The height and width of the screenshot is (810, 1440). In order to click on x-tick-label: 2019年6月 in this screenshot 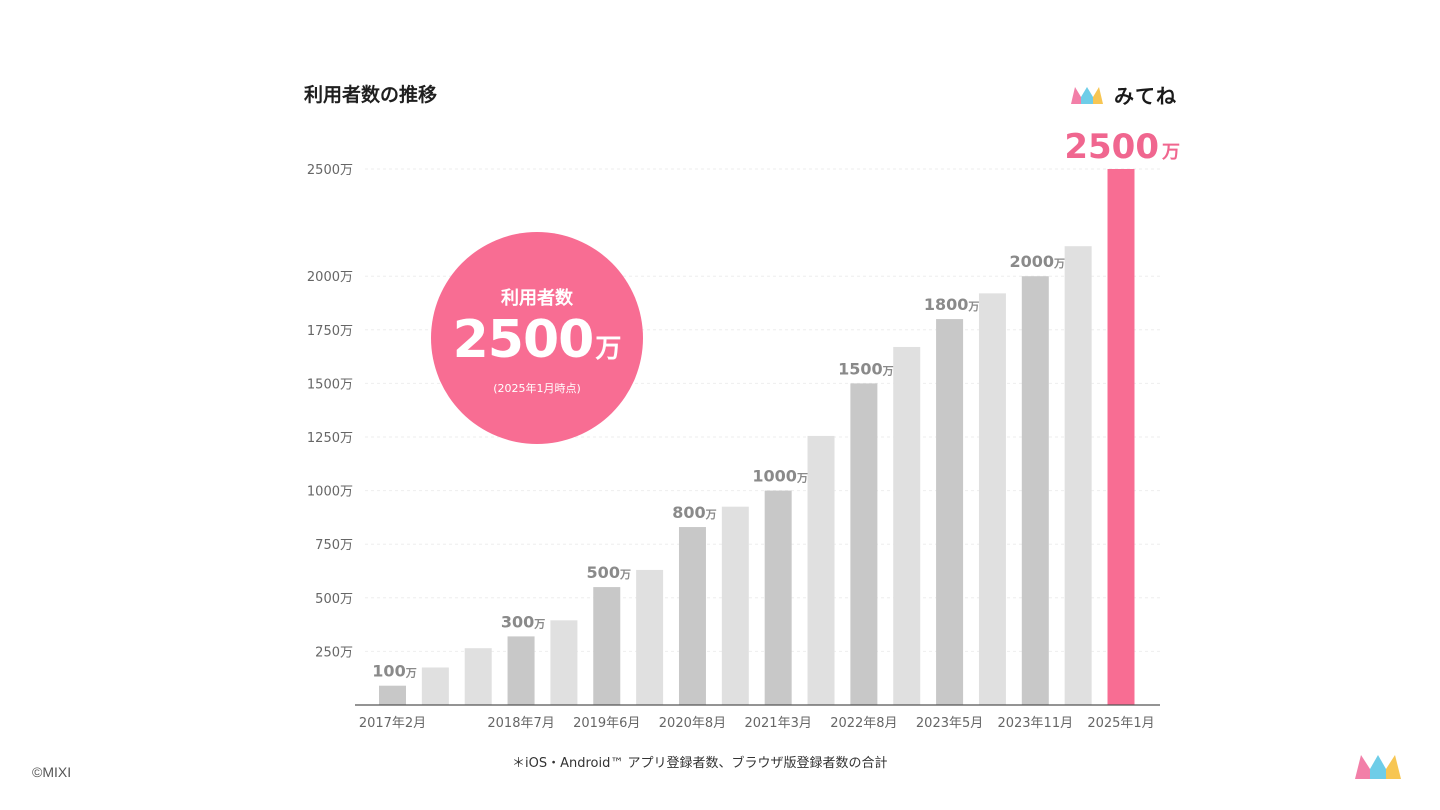, I will do `click(606, 723)`.